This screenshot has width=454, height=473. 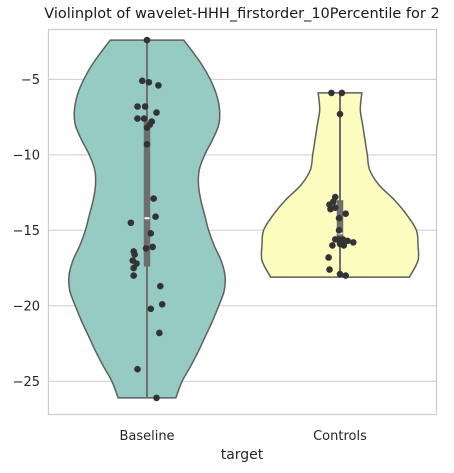 I want to click on y-tick-label: −15, so click(x=26, y=231).